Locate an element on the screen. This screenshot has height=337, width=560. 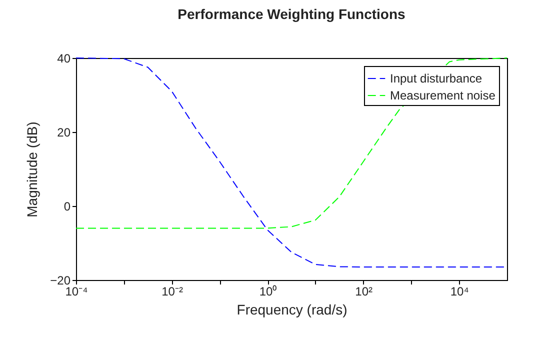
x-tick-label: 10⁻² is located at coordinates (172, 291).